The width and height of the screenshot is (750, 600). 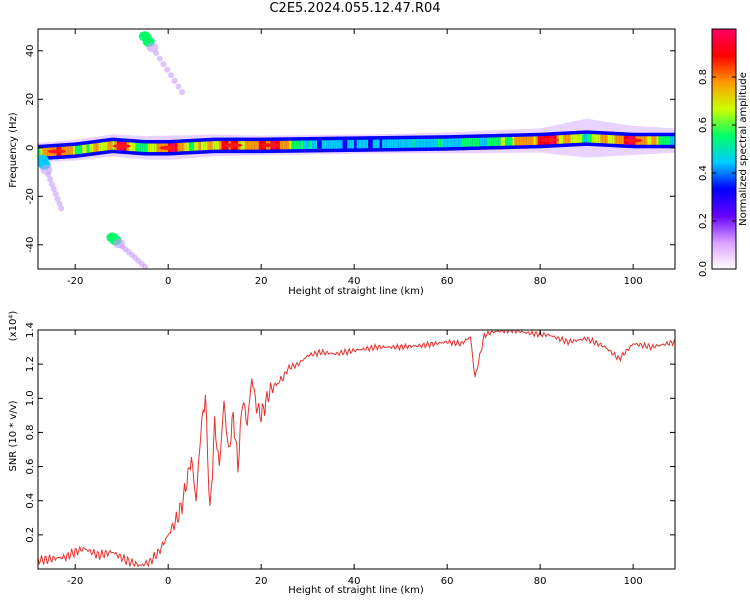 I want to click on snr-x-label: Height of straight line (km), so click(x=356, y=590).